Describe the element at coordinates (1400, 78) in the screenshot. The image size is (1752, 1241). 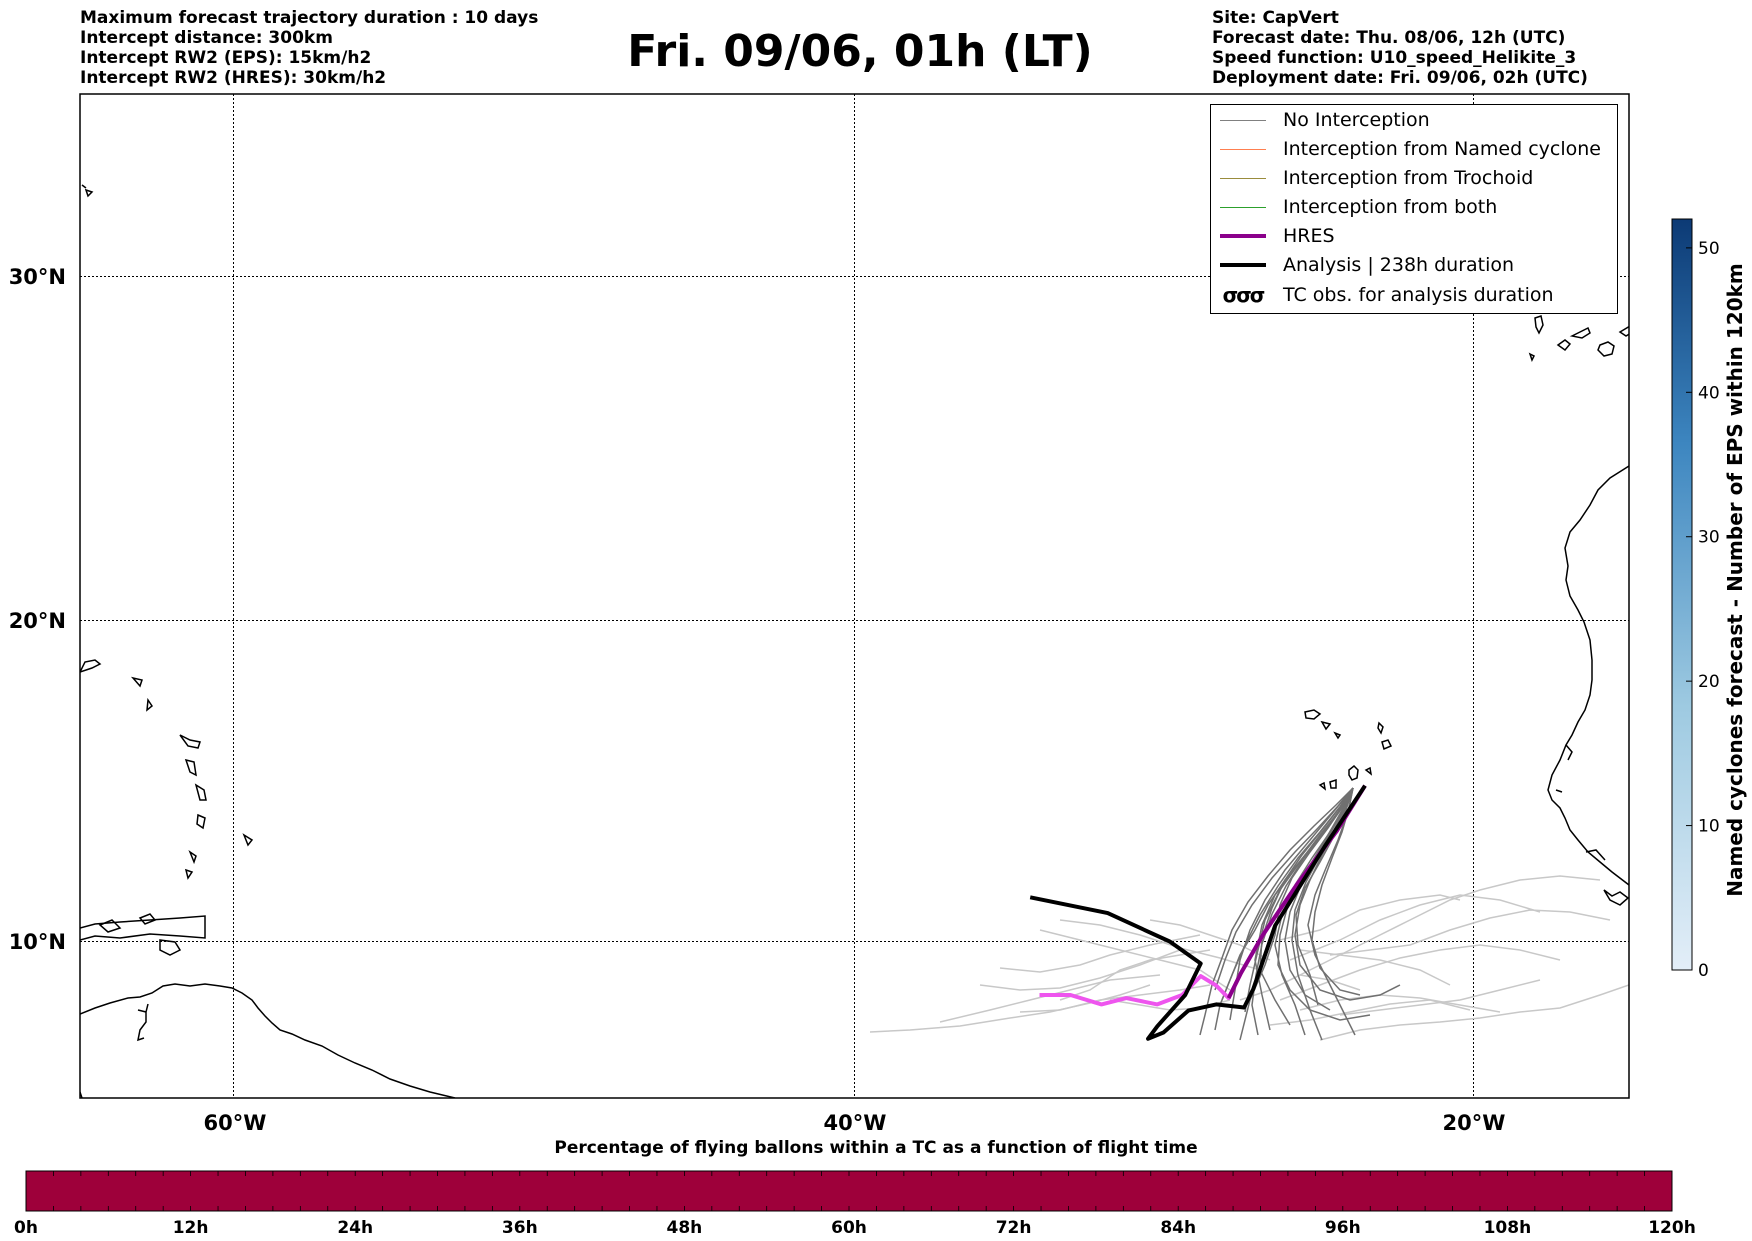
I see `info-deployment-date: Deployment date: Fri. 09/06, 02h (UTC)` at that location.